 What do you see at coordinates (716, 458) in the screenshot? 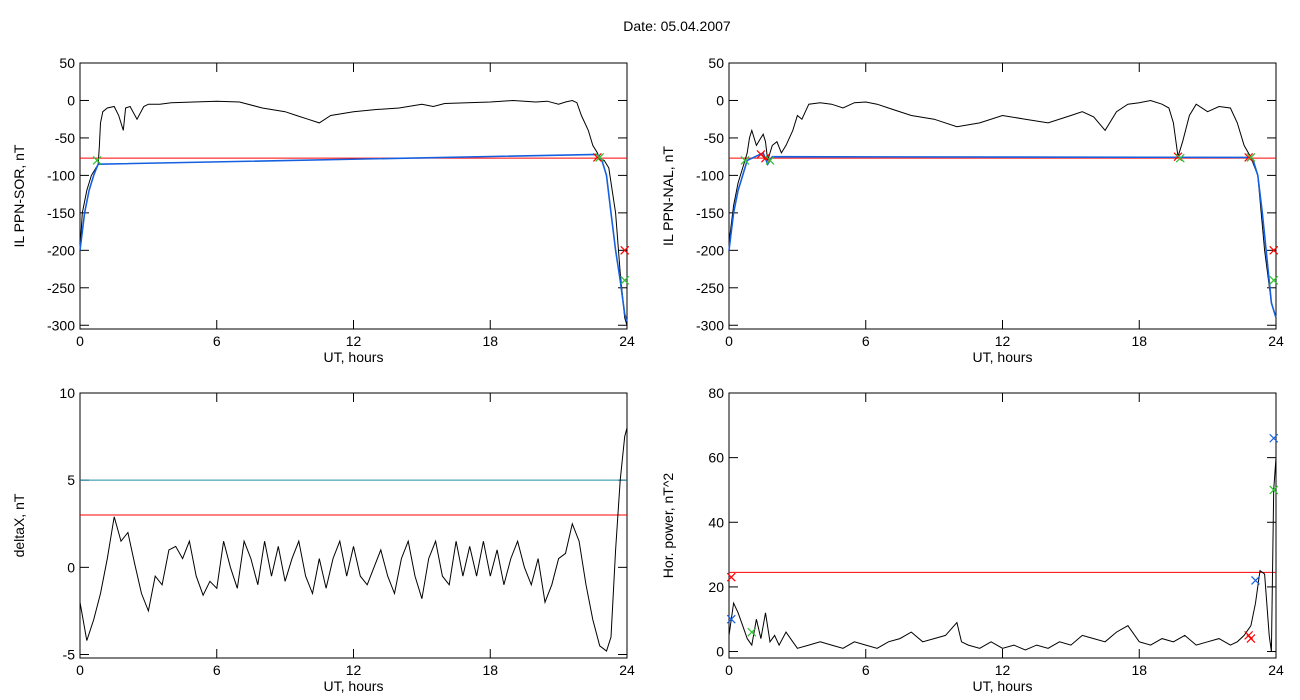
I see `y-tick-label: 60` at bounding box center [716, 458].